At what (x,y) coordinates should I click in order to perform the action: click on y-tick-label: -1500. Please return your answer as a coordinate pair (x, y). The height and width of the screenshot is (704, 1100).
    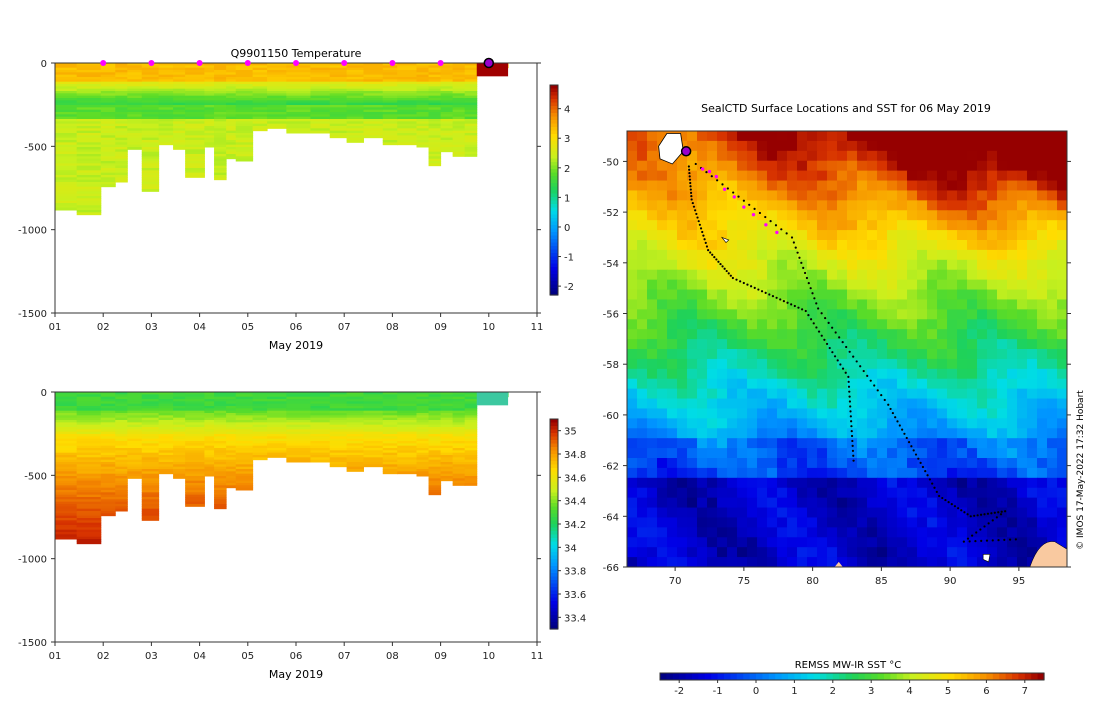
    Looking at the image, I should click on (32, 314).